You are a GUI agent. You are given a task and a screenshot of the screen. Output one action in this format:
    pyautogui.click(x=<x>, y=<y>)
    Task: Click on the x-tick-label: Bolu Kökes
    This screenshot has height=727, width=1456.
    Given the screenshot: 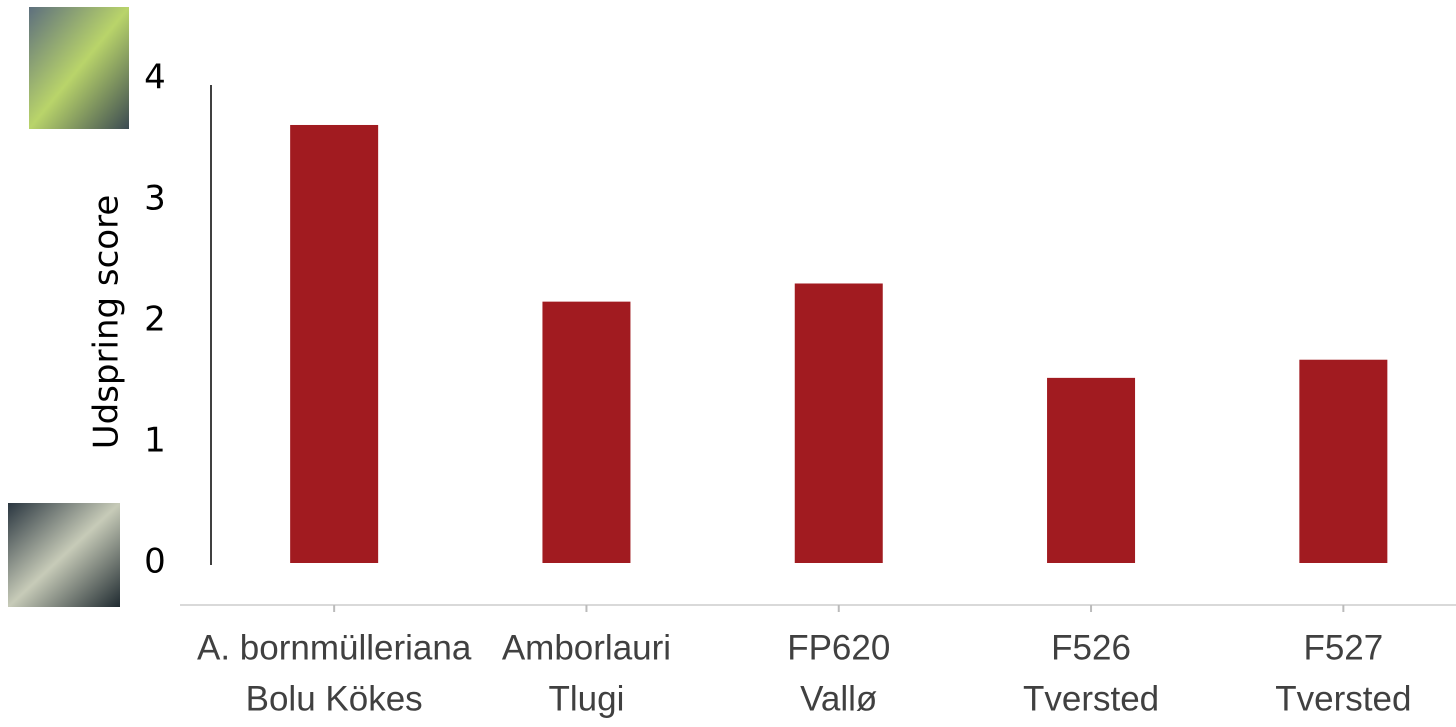 What is the action you would take?
    pyautogui.click(x=334, y=698)
    